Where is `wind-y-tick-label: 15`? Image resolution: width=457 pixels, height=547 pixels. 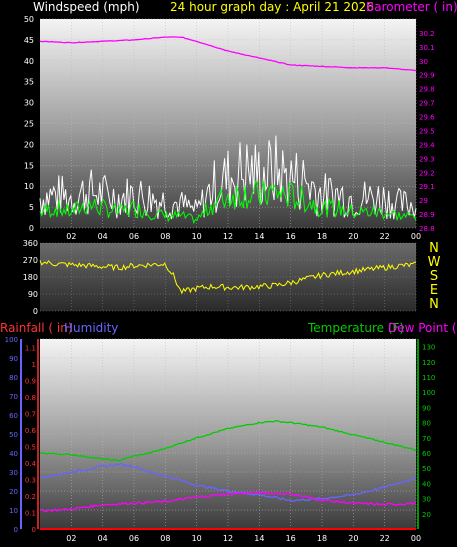
wind-y-tick-label: 15 is located at coordinates (29, 165).